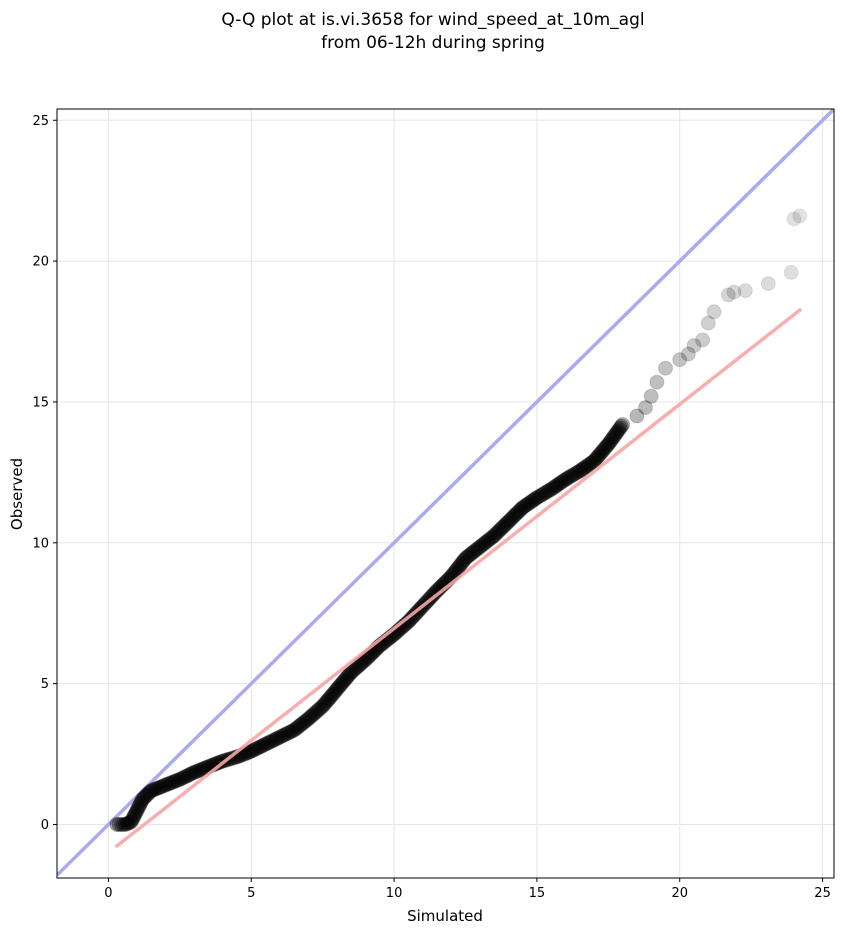 The height and width of the screenshot is (934, 843). What do you see at coordinates (40, 262) in the screenshot?
I see `y-tick-label: 20` at bounding box center [40, 262].